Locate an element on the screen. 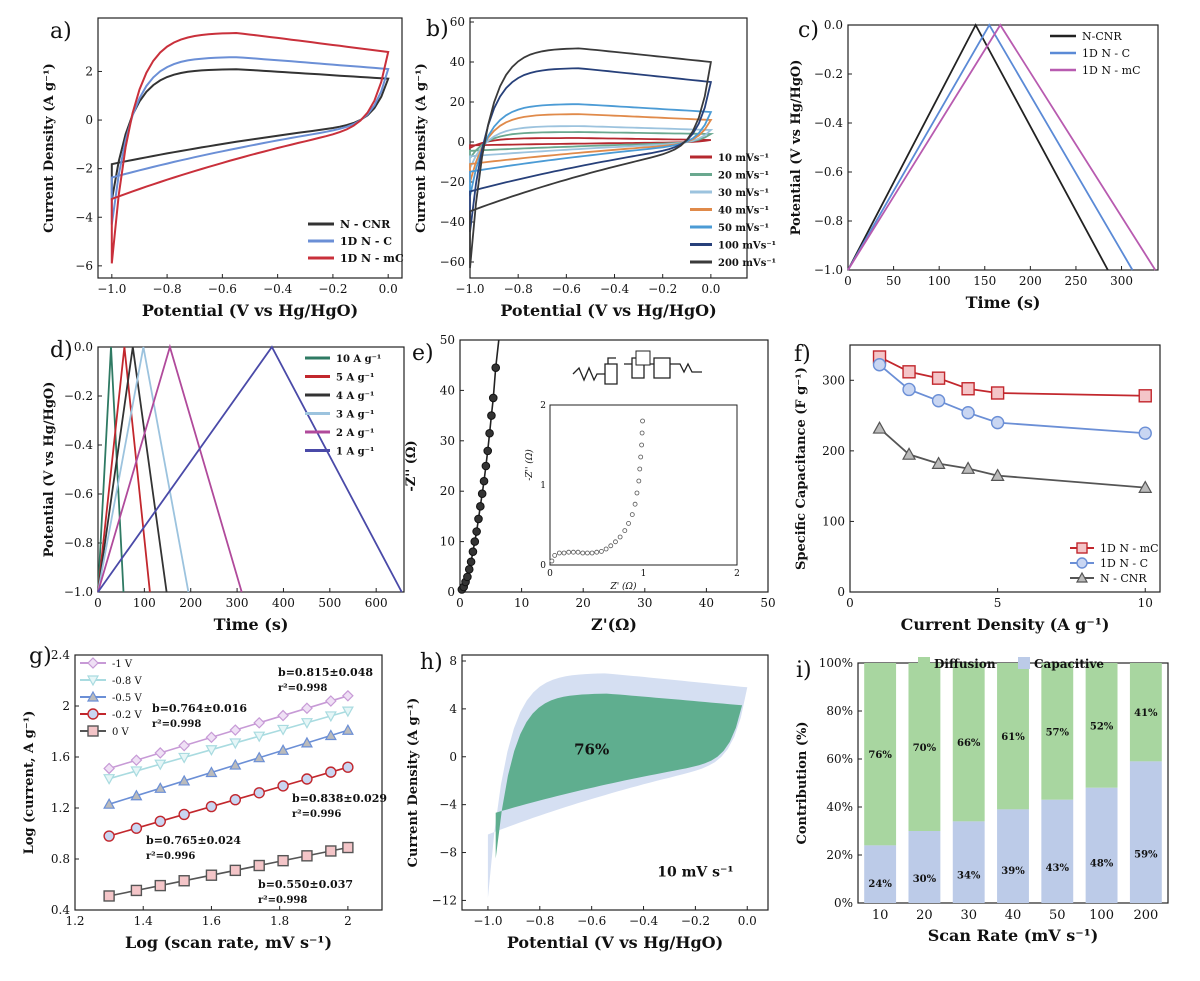 The width and height of the screenshot is (1200, 981). diffusion-percent-label: 70% is located at coordinates (925, 748).